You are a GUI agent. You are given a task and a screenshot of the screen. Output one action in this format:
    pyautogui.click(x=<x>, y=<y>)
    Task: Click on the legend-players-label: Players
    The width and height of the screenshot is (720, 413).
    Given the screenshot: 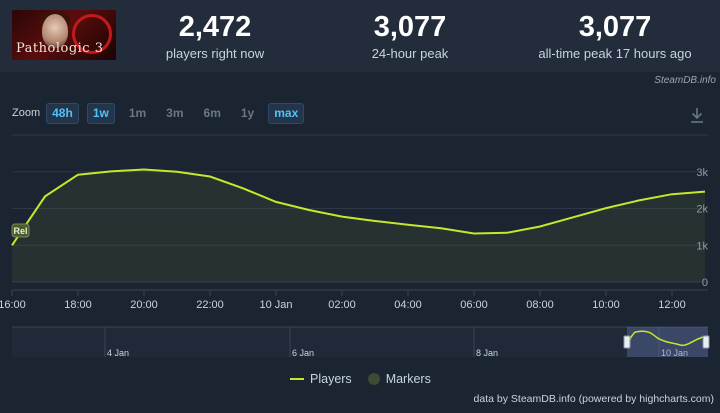 What is the action you would take?
    pyautogui.click(x=331, y=379)
    